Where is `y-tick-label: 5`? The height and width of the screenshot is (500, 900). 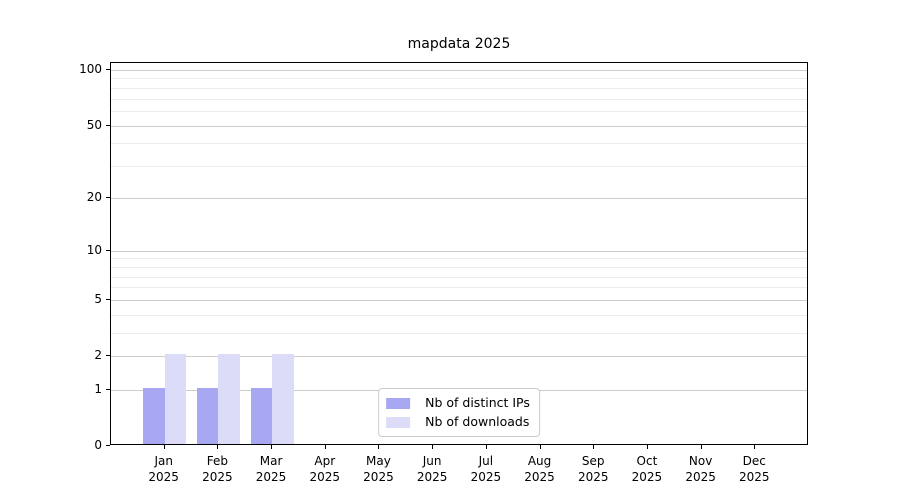 y-tick-label: 5 is located at coordinates (98, 299).